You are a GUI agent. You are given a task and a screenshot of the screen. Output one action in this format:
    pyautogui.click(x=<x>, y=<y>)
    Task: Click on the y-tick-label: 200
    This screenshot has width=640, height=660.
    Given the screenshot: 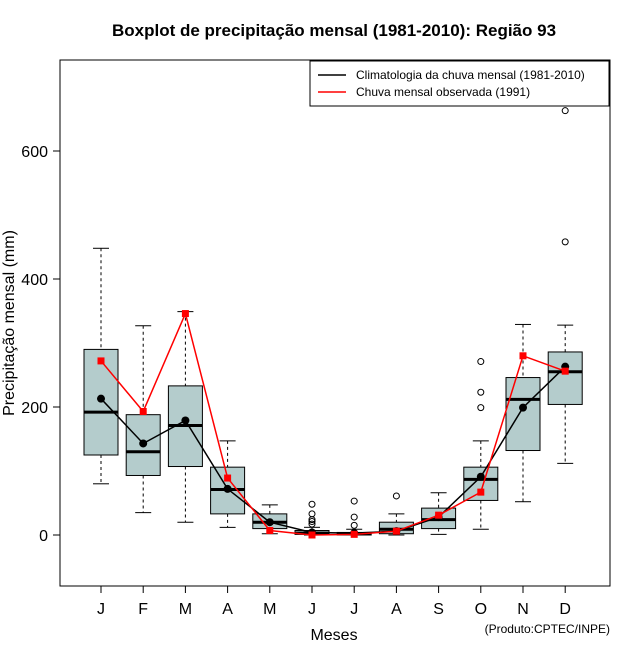 What is the action you would take?
    pyautogui.click(x=34, y=408)
    